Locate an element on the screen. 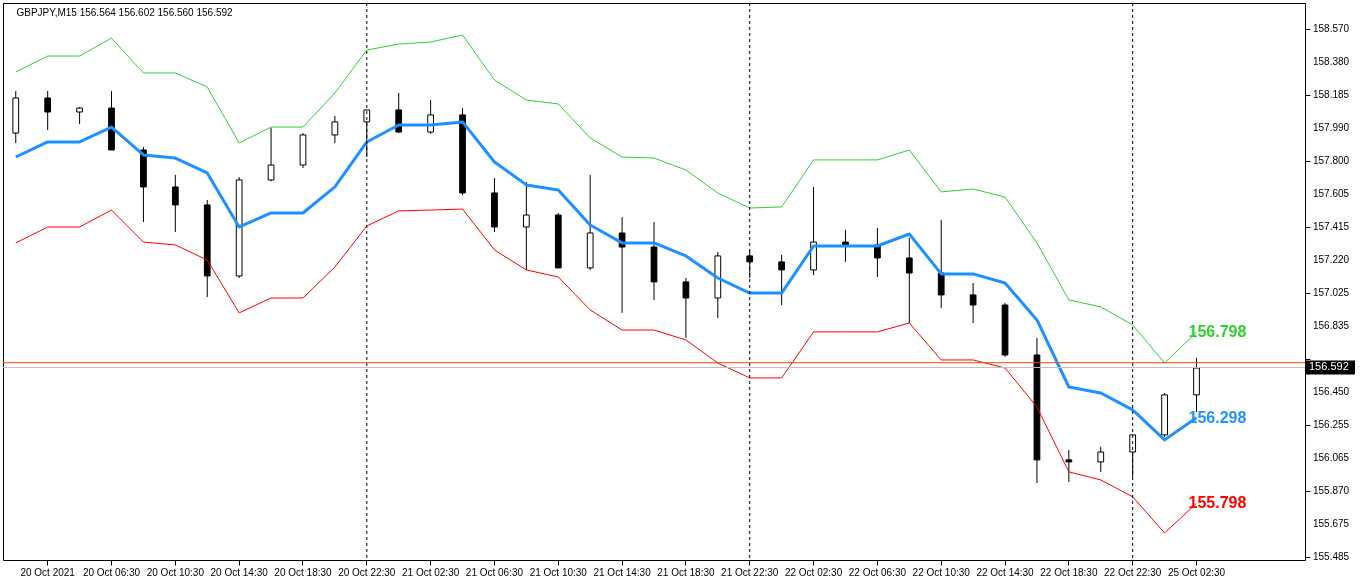 The height and width of the screenshot is (581, 1362). x-tick-label: 21 Oct 14:30 is located at coordinates (622, 572).